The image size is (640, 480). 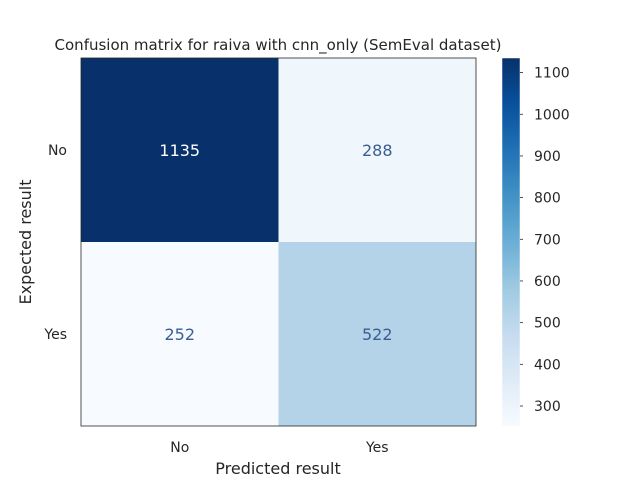 What do you see at coordinates (179, 448) in the screenshot?
I see `x-tick-label: No` at bounding box center [179, 448].